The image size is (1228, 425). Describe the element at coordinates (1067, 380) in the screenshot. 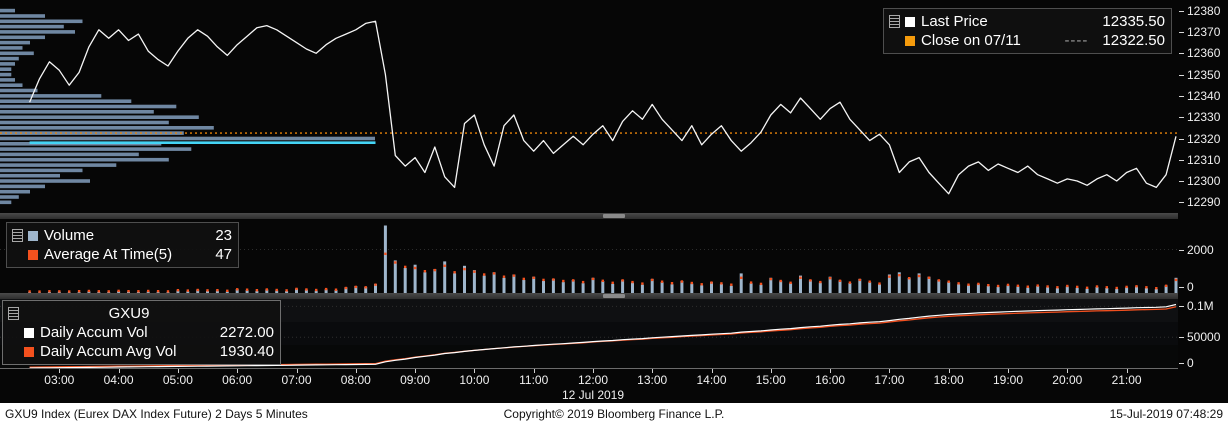

I see `x-axis-label: 20:00` at that location.